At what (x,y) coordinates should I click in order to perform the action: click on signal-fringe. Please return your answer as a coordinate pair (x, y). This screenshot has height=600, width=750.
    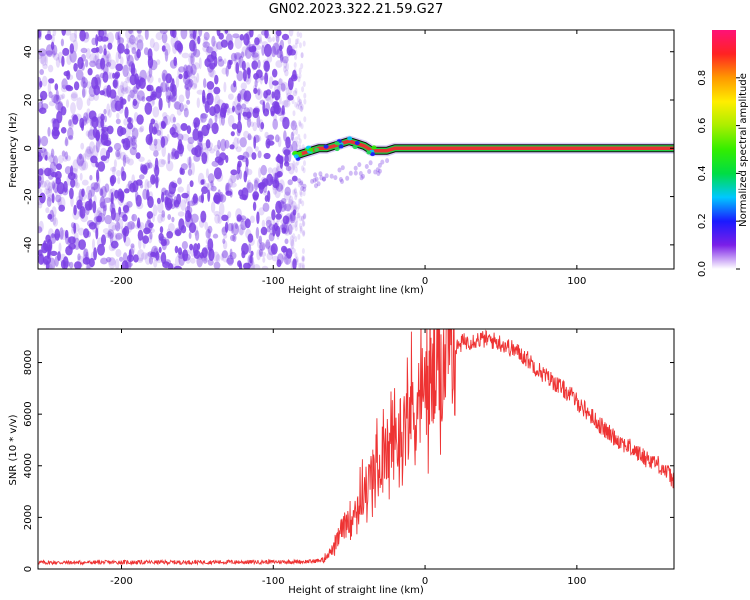
    Looking at the image, I should click on (312, 181).